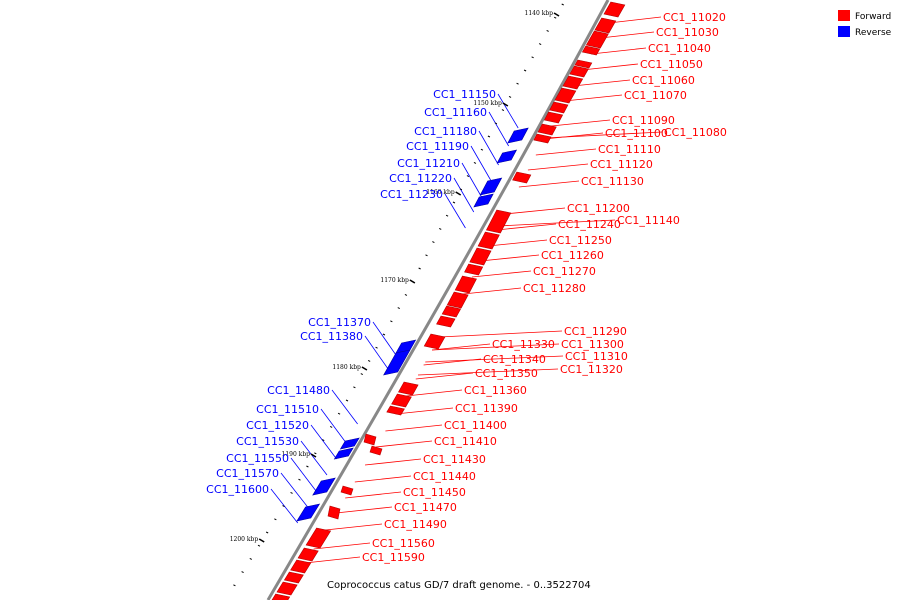  I want to click on forward-gene-label: CC1_11270, so click(564, 271).